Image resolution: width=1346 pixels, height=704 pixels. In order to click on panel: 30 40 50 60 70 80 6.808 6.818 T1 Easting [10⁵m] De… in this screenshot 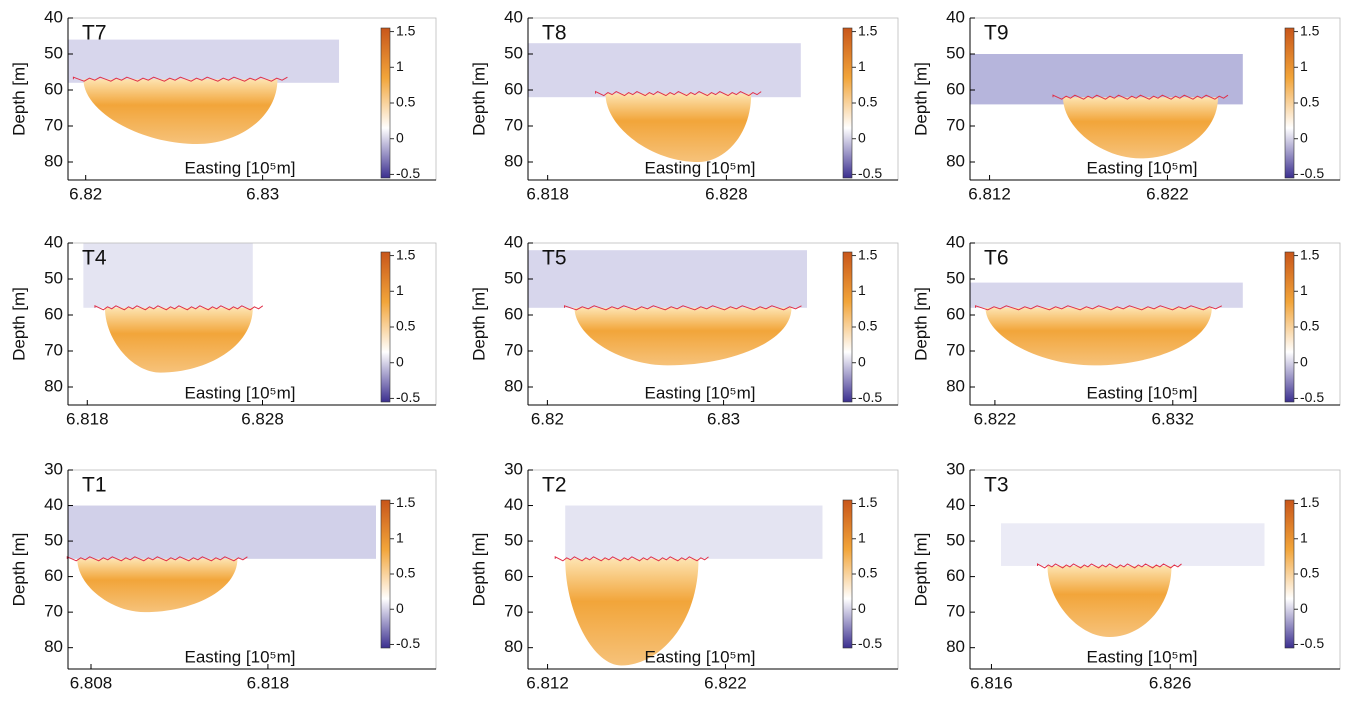, I will do `click(223, 575)`.